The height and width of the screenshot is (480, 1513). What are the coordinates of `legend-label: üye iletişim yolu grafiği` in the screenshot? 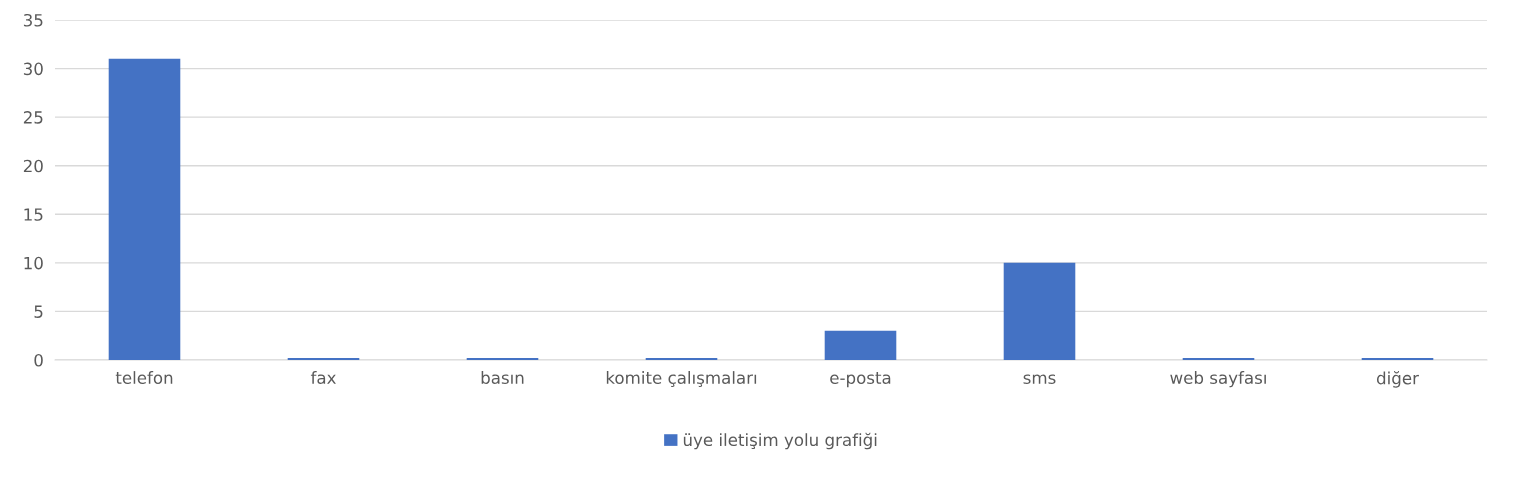 It's located at (780, 441).